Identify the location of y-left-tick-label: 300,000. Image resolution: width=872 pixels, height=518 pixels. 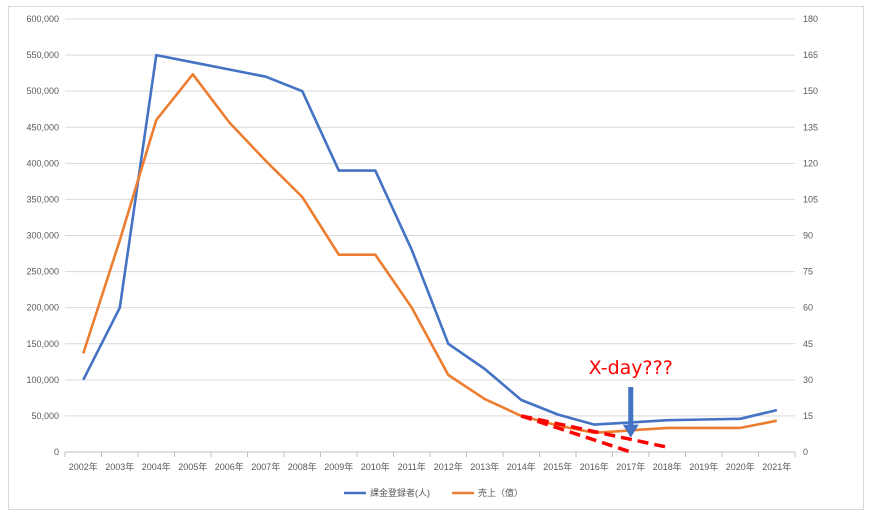
(42, 236).